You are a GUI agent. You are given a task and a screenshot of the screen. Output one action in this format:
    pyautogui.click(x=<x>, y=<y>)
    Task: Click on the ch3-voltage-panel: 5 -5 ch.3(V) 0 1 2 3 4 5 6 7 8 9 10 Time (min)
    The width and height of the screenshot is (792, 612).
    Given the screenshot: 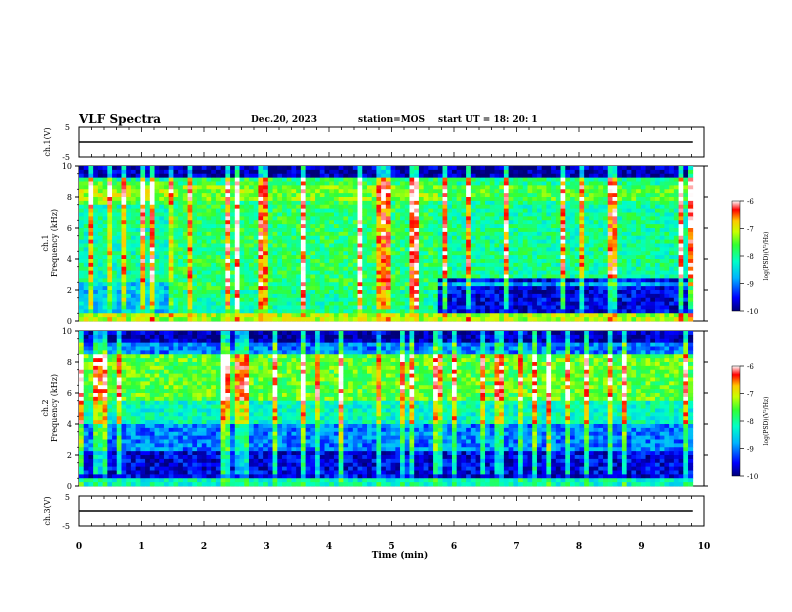 What is the action you would take?
    pyautogui.click(x=376, y=527)
    